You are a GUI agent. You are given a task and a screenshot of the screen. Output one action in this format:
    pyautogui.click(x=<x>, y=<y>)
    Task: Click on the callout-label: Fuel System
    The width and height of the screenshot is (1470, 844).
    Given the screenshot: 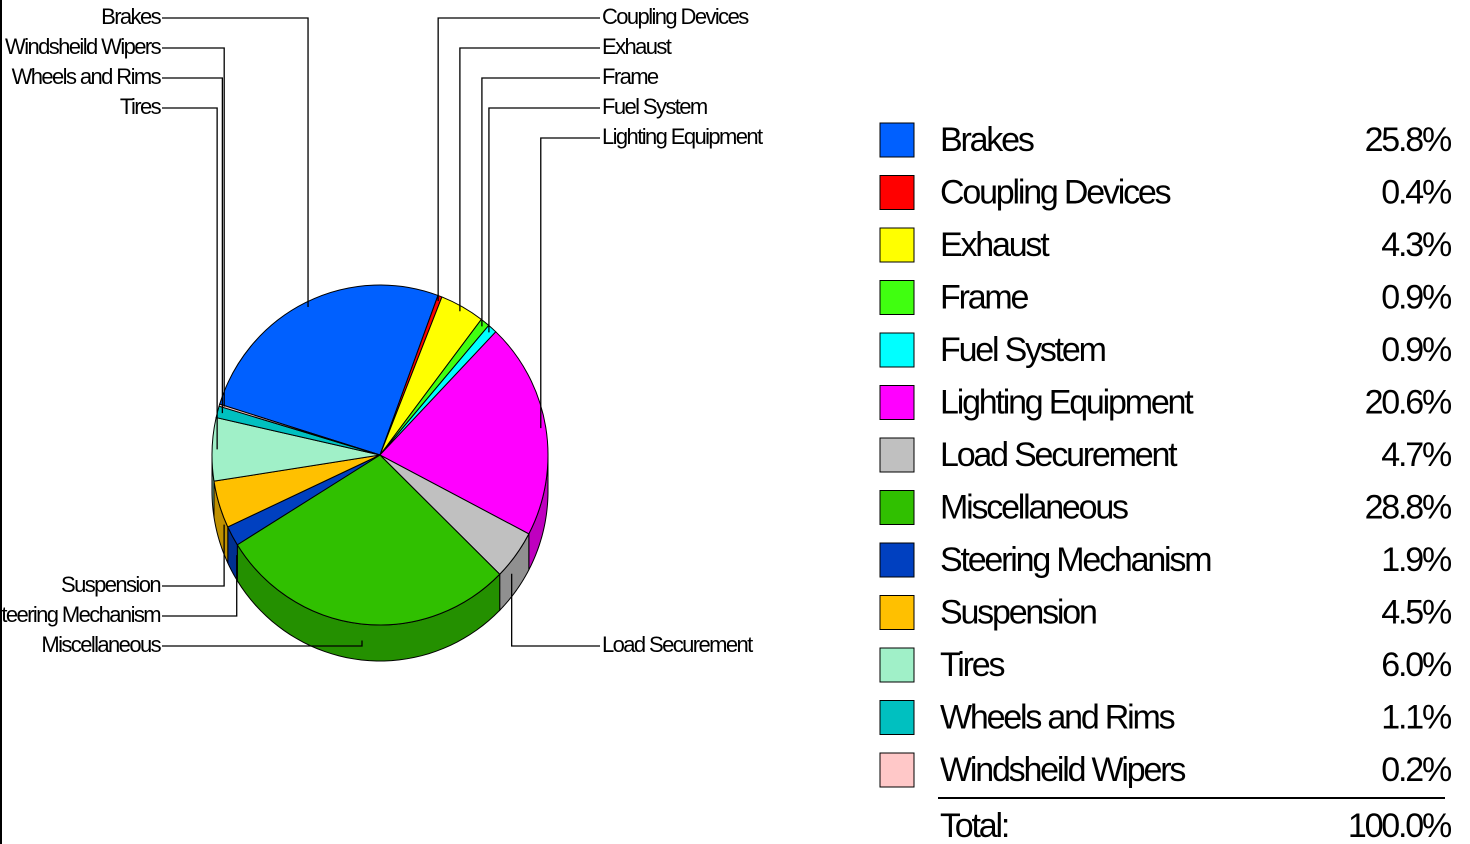 What is the action you would take?
    pyautogui.click(x=654, y=106)
    